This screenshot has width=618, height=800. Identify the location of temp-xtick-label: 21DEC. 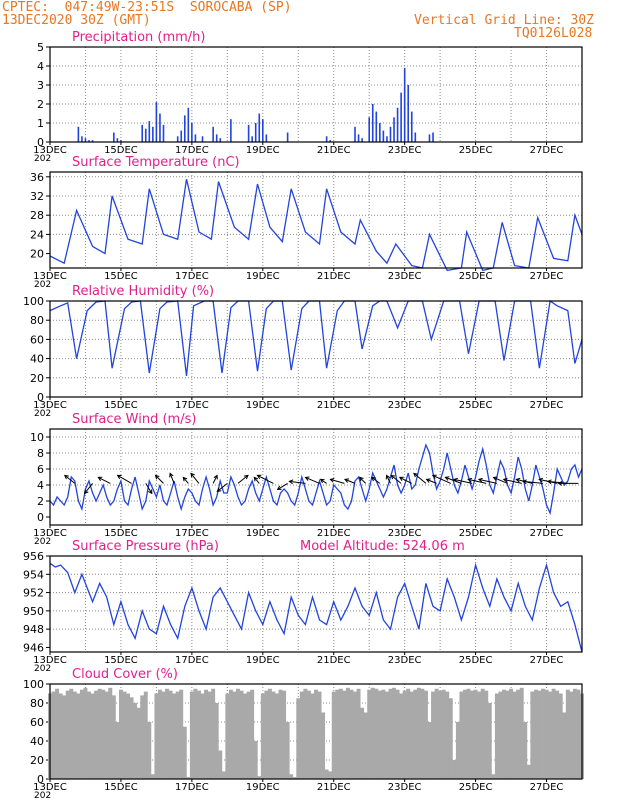
(334, 276).